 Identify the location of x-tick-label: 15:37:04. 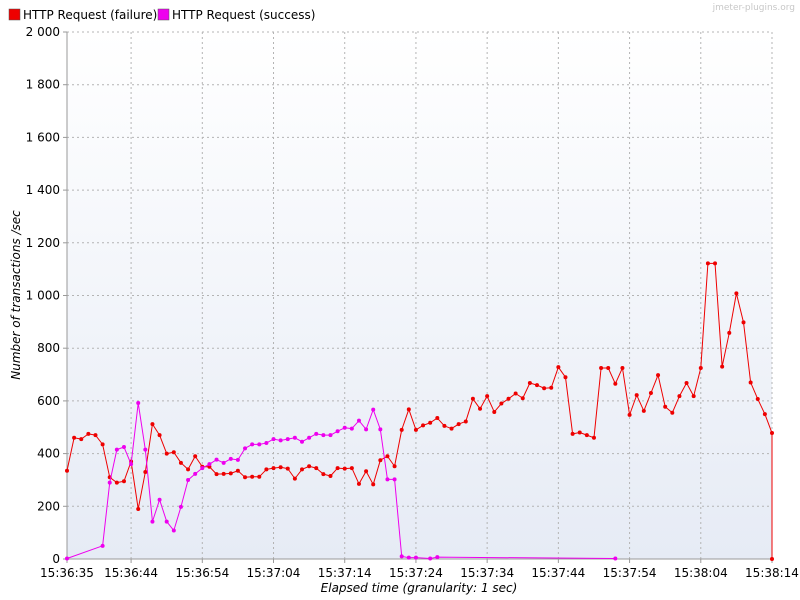
(274, 573).